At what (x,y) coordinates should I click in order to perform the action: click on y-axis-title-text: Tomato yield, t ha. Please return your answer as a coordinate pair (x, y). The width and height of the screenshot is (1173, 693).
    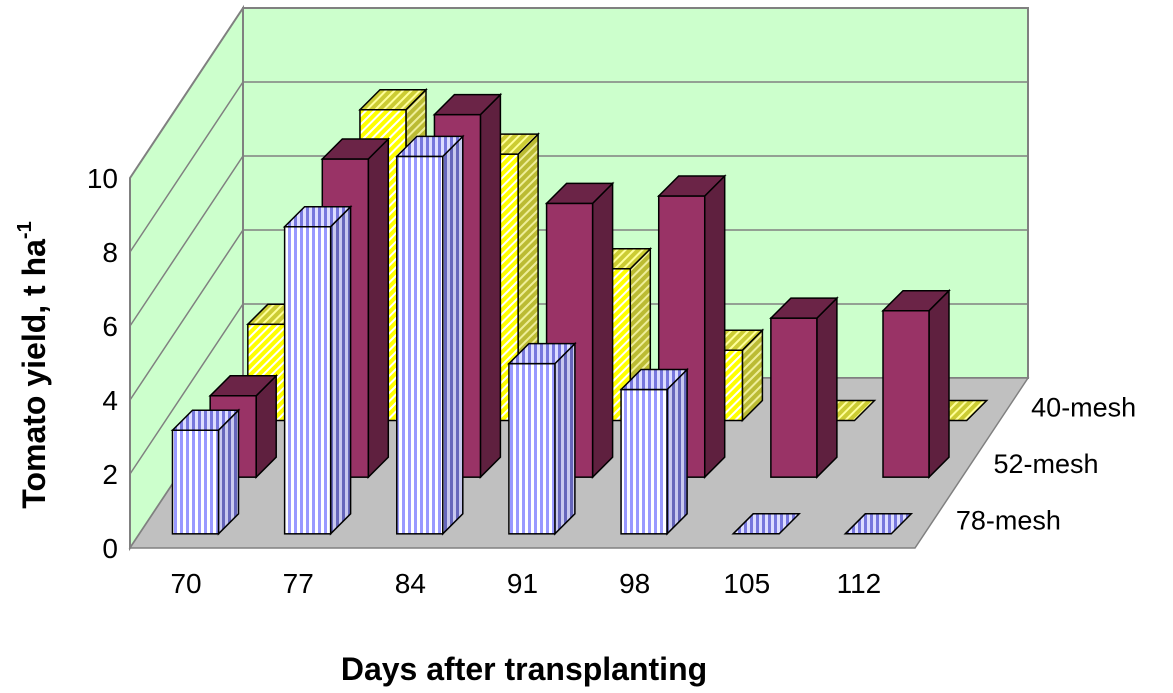
    Looking at the image, I should click on (34, 374).